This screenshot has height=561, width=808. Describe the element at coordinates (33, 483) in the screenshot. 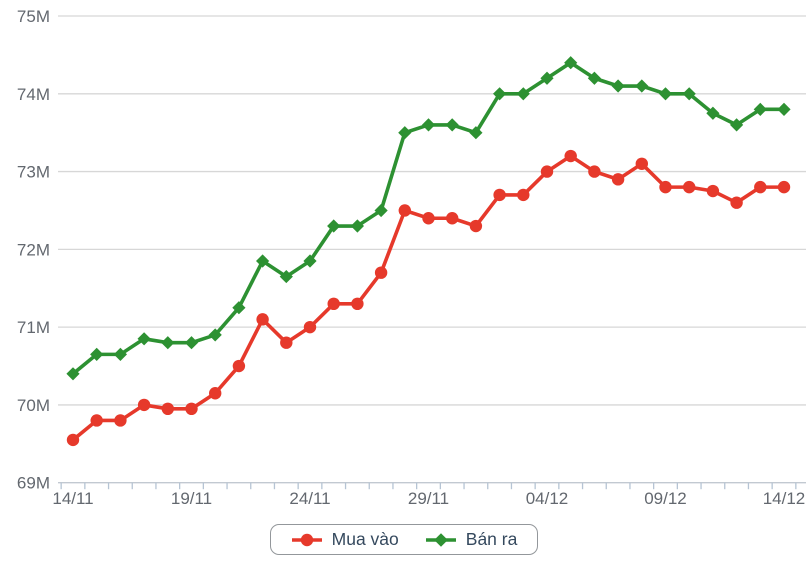

I see `svg-text: 69M` at that location.